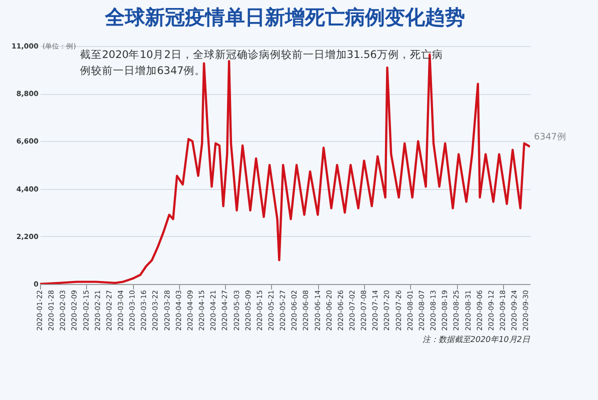 This screenshot has width=598, height=400. What do you see at coordinates (284, 17) in the screenshot?
I see `chart-title: 全球新冠疫情单日新增死亡病例变化趋势` at bounding box center [284, 17].